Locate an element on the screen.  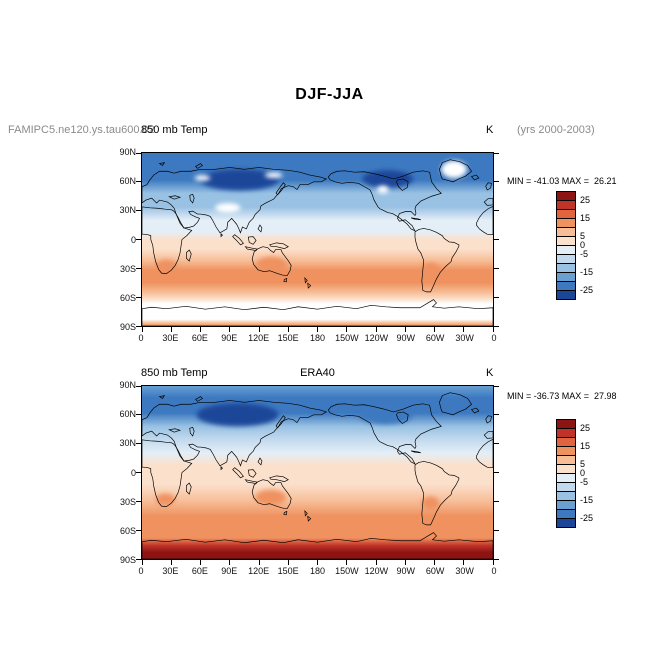
panel1-lon-axis: 0 30E 60E 90E 120E 150E 180 150W 120W 90W 60W 30W 0 is located at coordinates (317, 339).